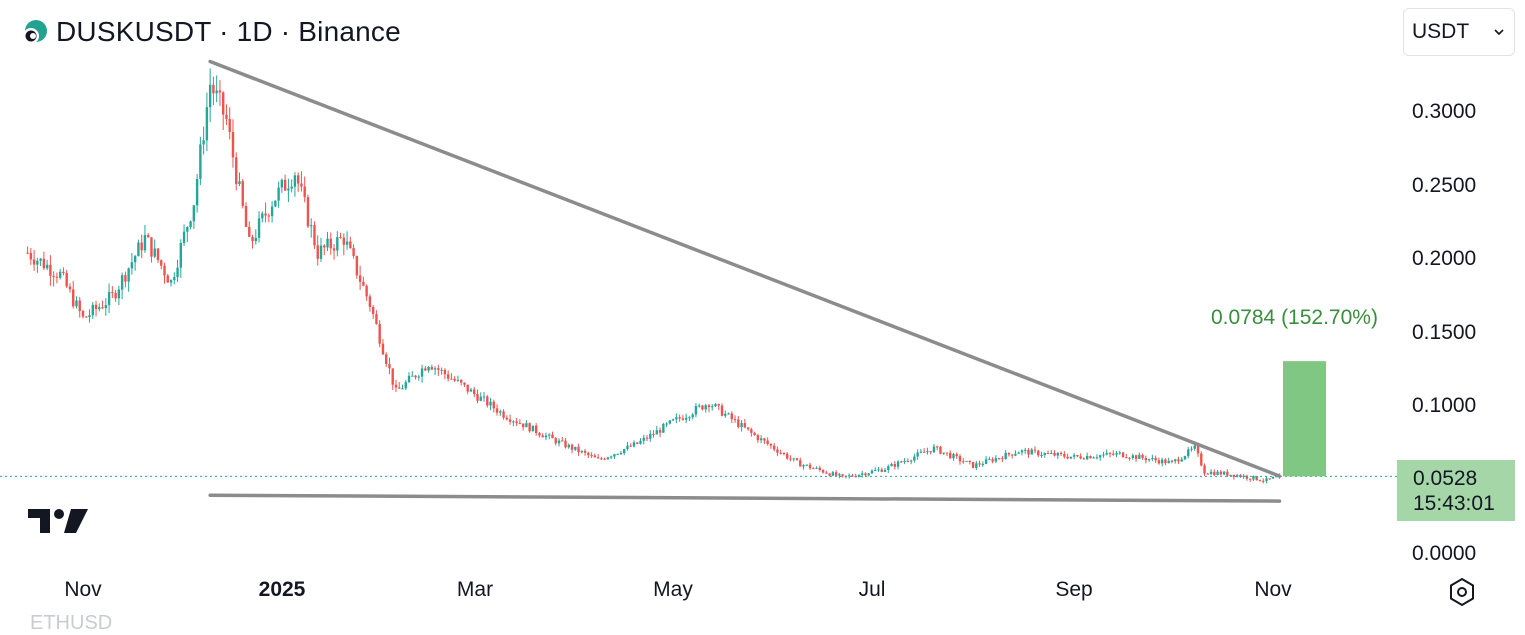 The image size is (1525, 635). What do you see at coordinates (228, 31) in the screenshot?
I see `chart-title: DUSKUSDT · 1D · Binance` at bounding box center [228, 31].